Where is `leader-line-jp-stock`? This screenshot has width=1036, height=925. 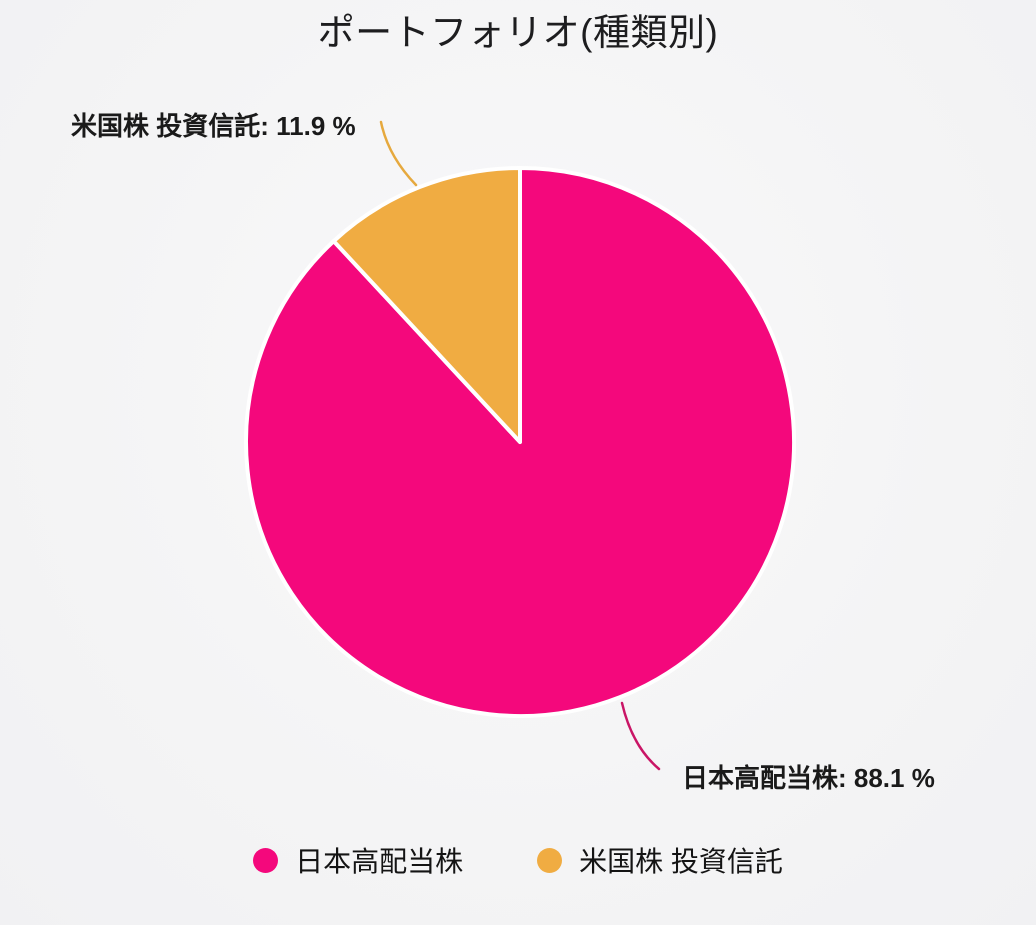 leader-line-jp-stock is located at coordinates (640, 736).